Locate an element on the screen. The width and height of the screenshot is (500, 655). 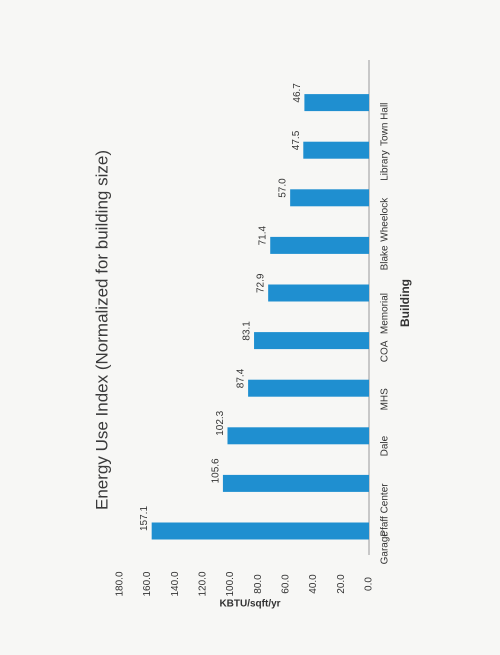
category-tick-label: Memorial is located at coordinates (385, 313).